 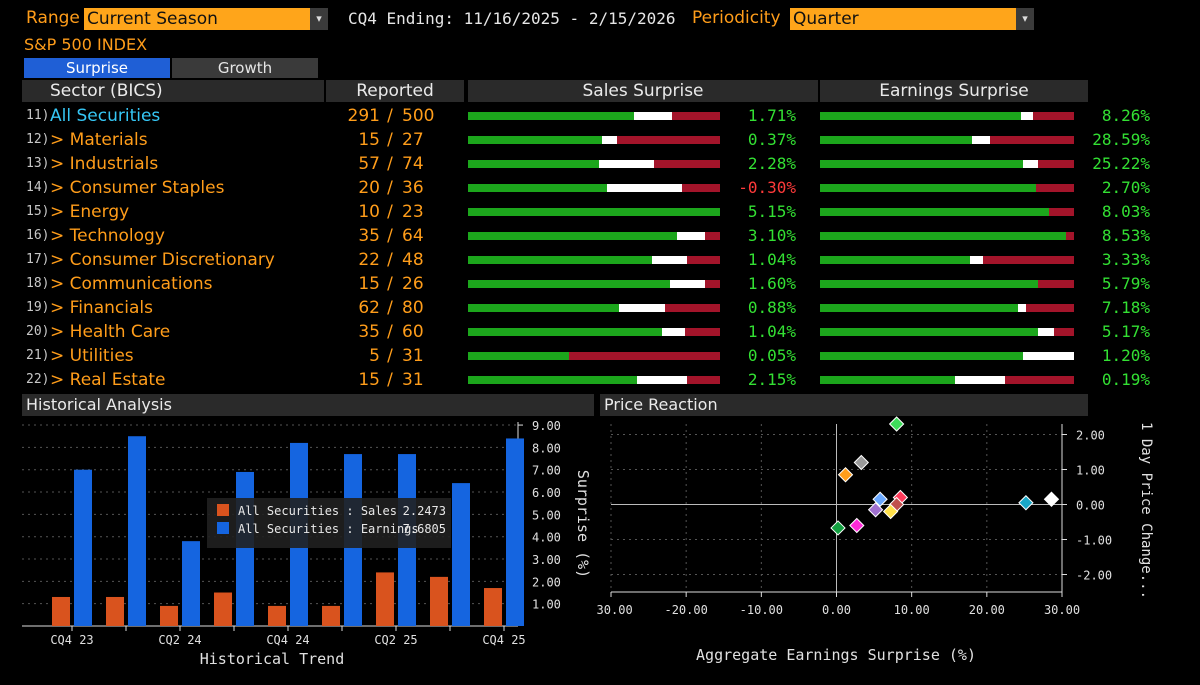 What do you see at coordinates (272, 659) in the screenshot?
I see `x-axis-title: Historical Trend` at bounding box center [272, 659].